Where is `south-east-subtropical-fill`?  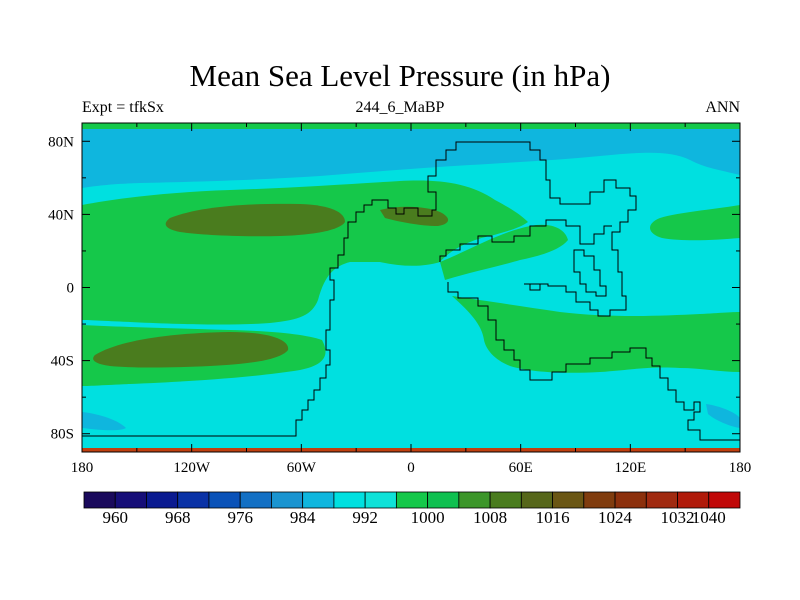 south-east-subtropical-fill is located at coordinates (596, 334).